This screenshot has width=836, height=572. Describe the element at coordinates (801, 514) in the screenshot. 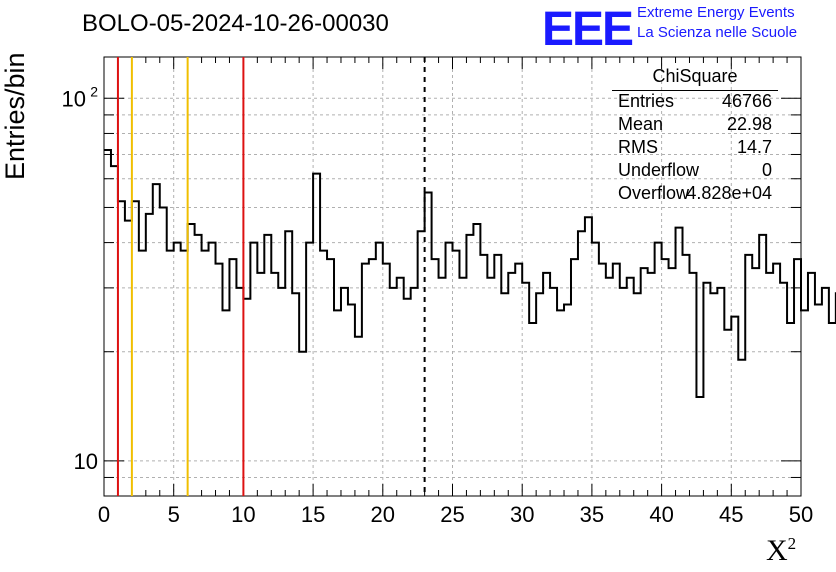

I see `x-tick-label: 50` at that location.